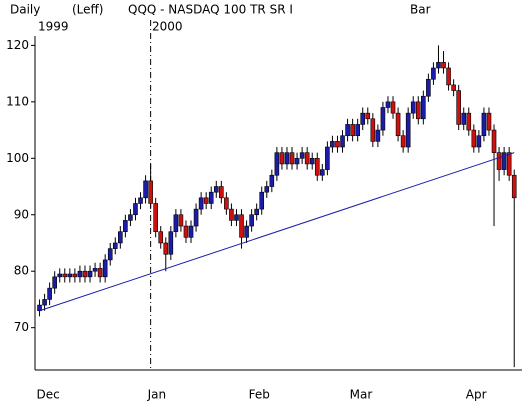 This screenshot has height=406, width=529. Describe the element at coordinates (88, 10) in the screenshot. I see `header-axis: (Leff)` at that location.